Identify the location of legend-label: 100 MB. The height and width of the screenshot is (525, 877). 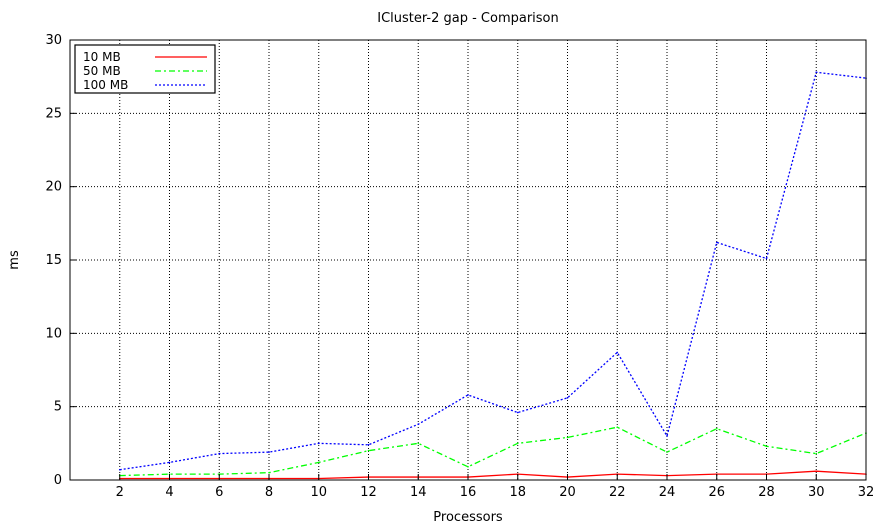
(105, 85).